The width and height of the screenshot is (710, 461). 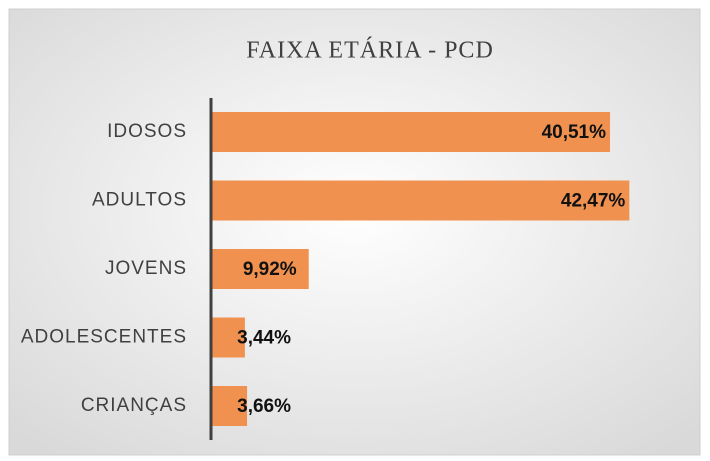 What do you see at coordinates (146, 268) in the screenshot?
I see `category-label: JOVENS` at bounding box center [146, 268].